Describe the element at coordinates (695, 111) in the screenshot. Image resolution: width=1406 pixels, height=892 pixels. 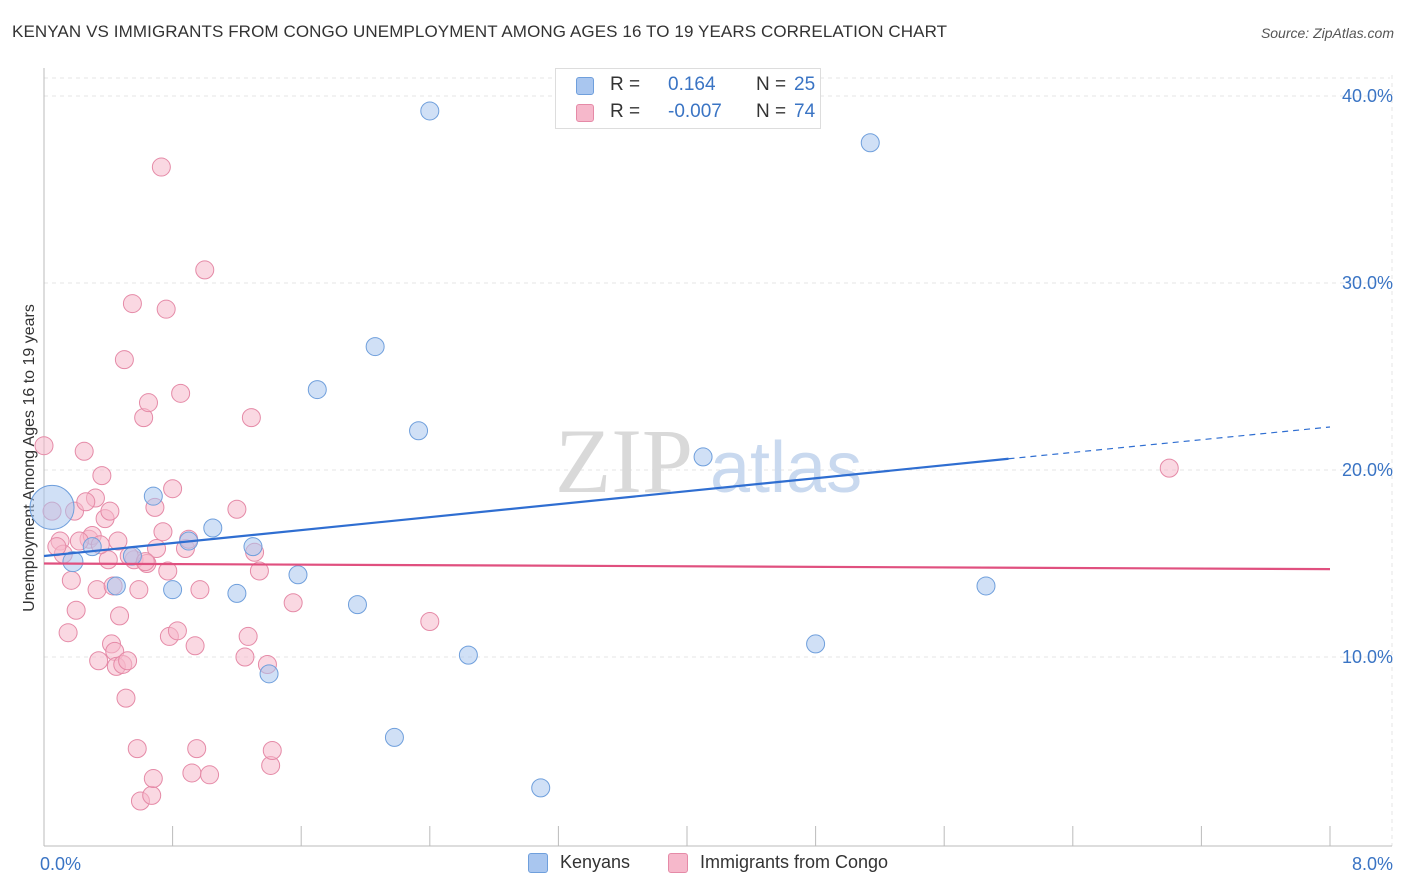
I see `legend-r-value: -0.007` at that location.